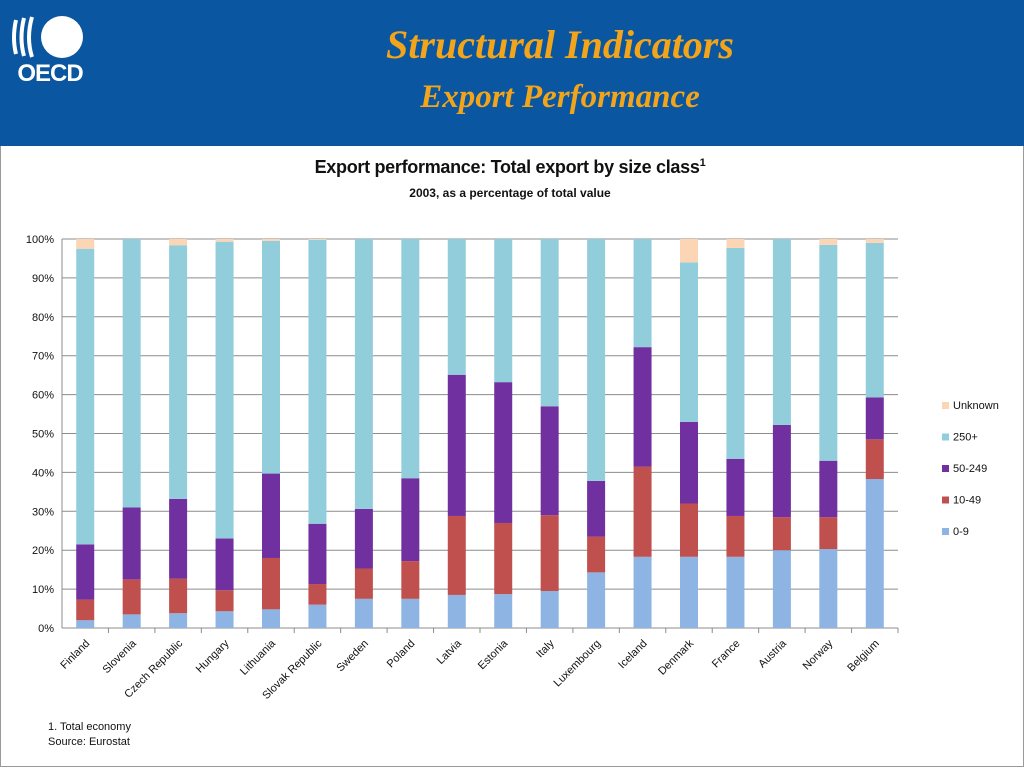 The height and width of the screenshot is (768, 1024). What do you see at coordinates (47, 37) in the screenshot?
I see `oecd-logo-icon` at bounding box center [47, 37].